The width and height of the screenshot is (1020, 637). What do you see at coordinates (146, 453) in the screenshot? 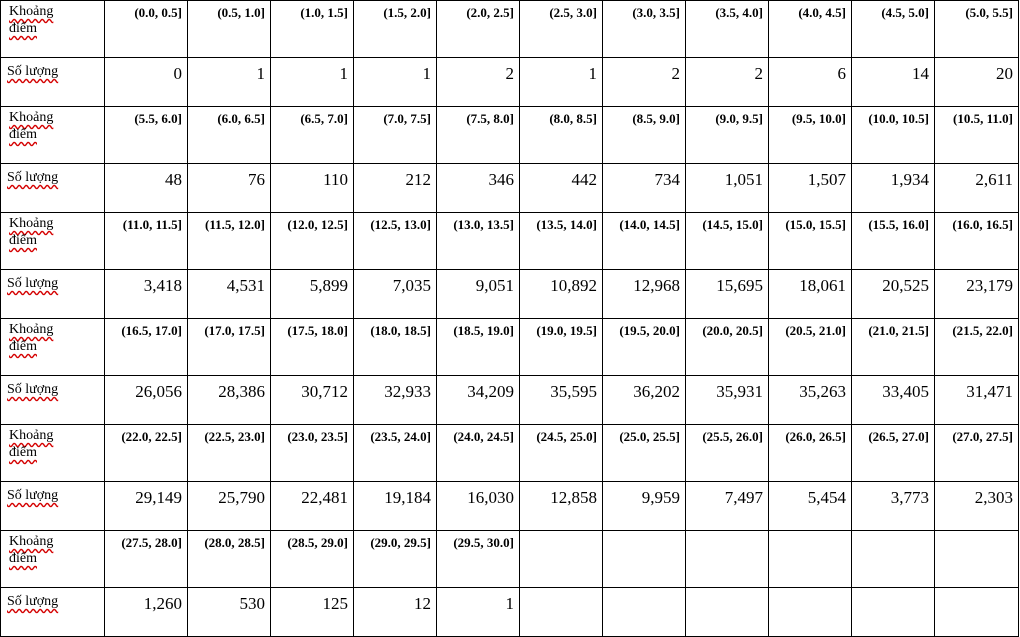
I see `range-cell: (22.0, 22.5]` at bounding box center [146, 453].